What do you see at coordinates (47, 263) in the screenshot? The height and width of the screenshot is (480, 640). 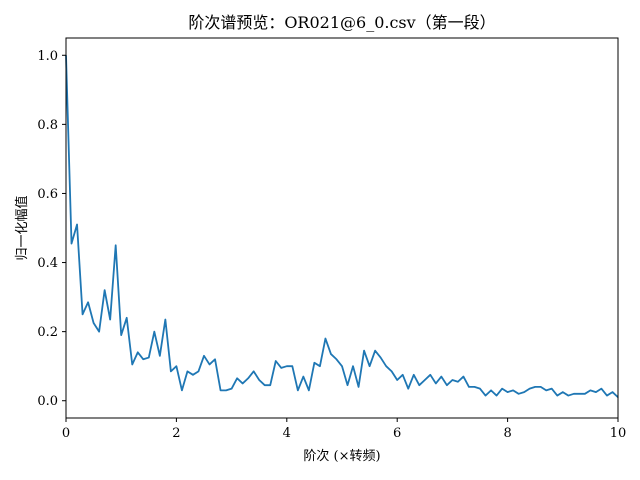 I see `y-tick-label: 0.4` at bounding box center [47, 263].